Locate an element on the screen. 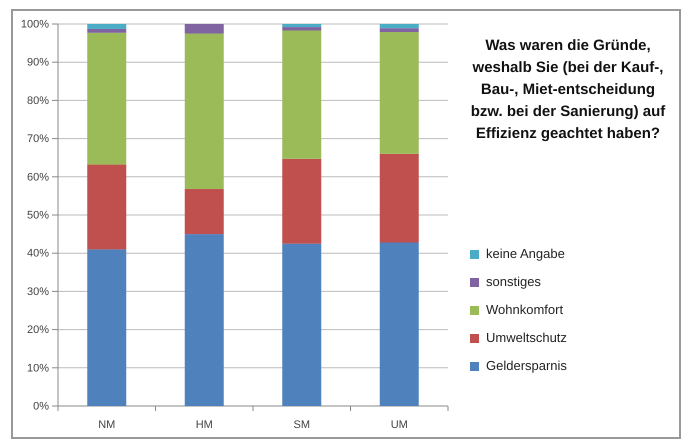  y-tick-label: 80% is located at coordinates (38, 100).